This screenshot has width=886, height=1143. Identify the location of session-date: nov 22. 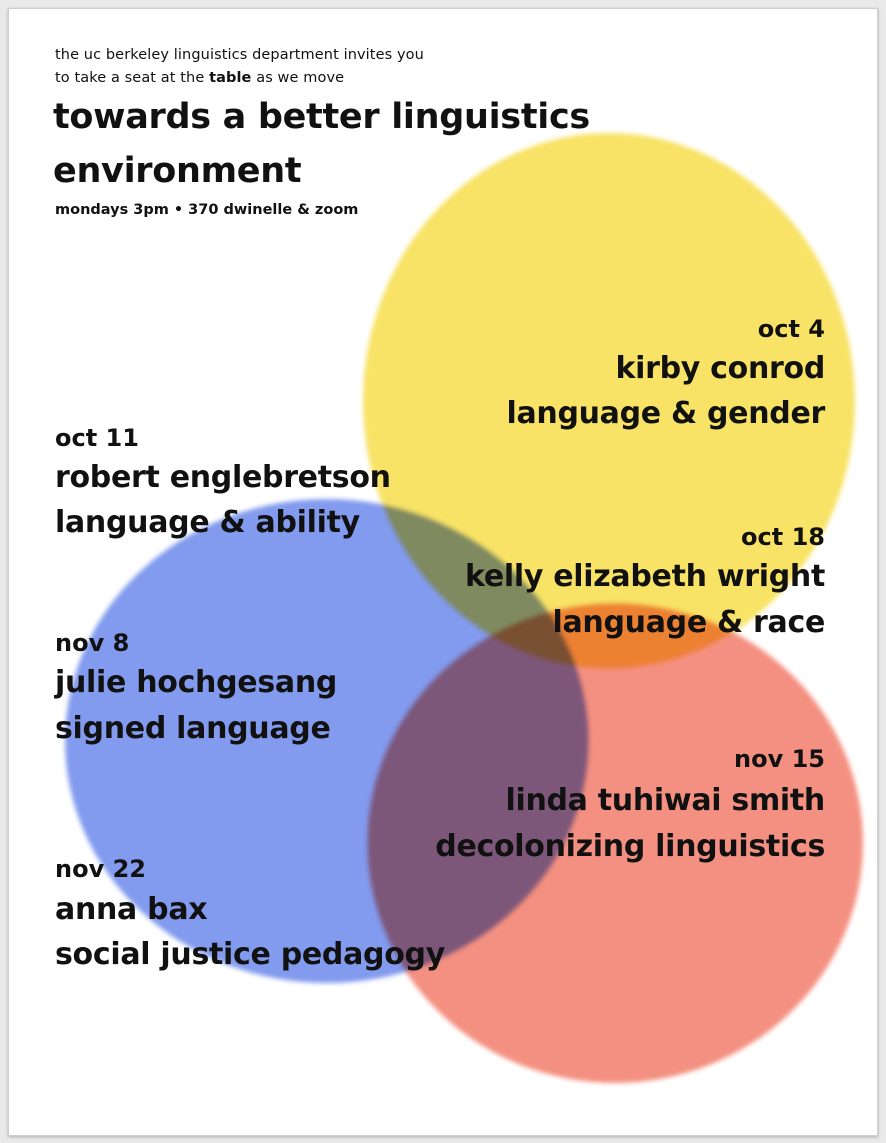
(100, 869).